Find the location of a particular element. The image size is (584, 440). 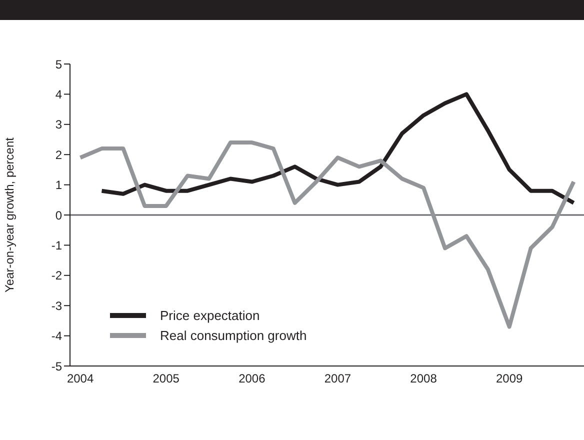

y-tick-label: 3 is located at coordinates (58, 125).